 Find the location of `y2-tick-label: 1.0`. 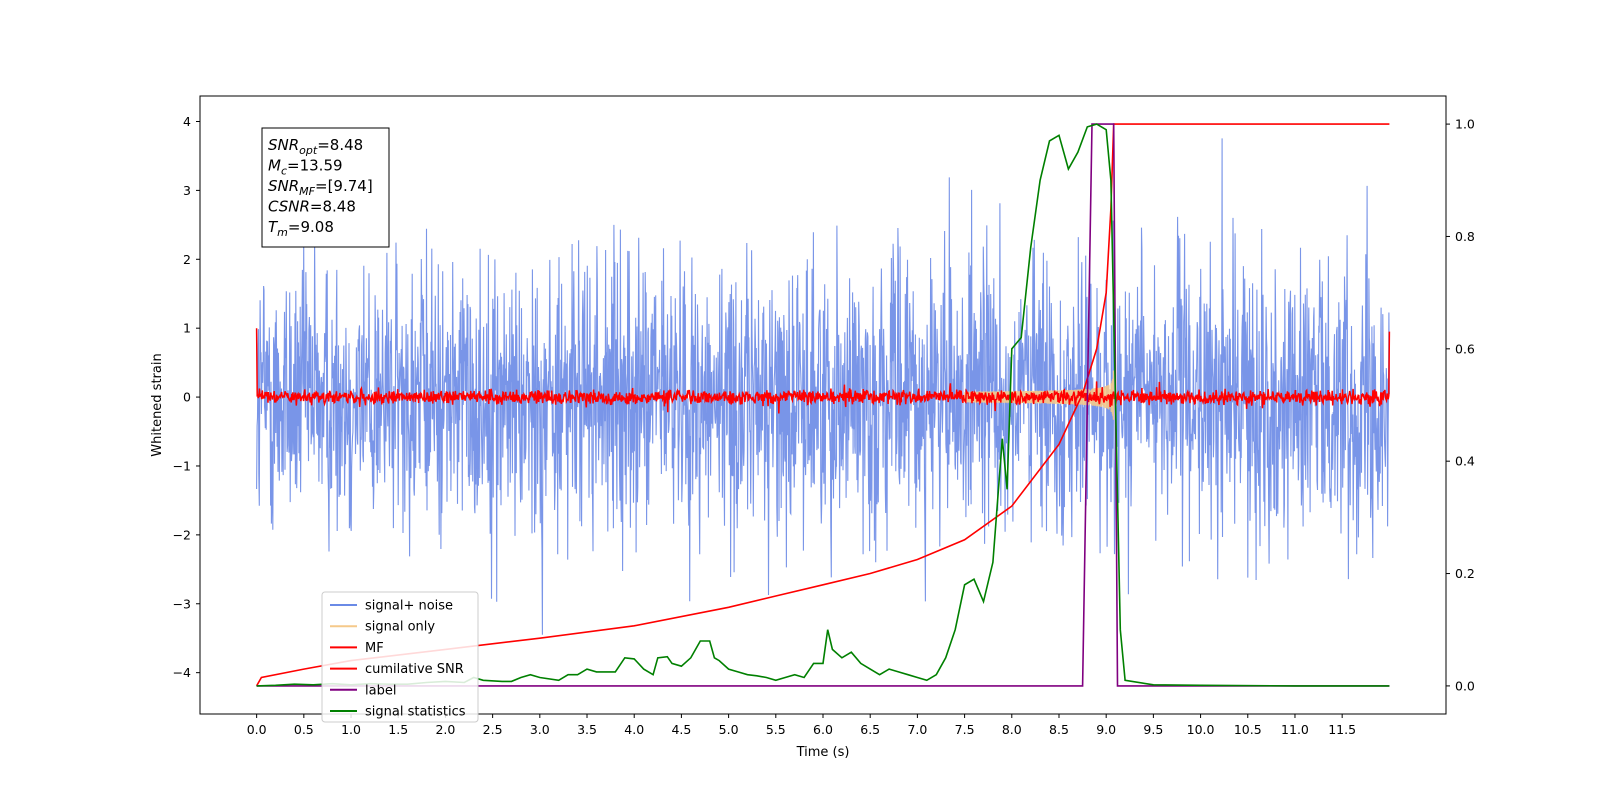

y2-tick-label: 1.0 is located at coordinates (1465, 124).